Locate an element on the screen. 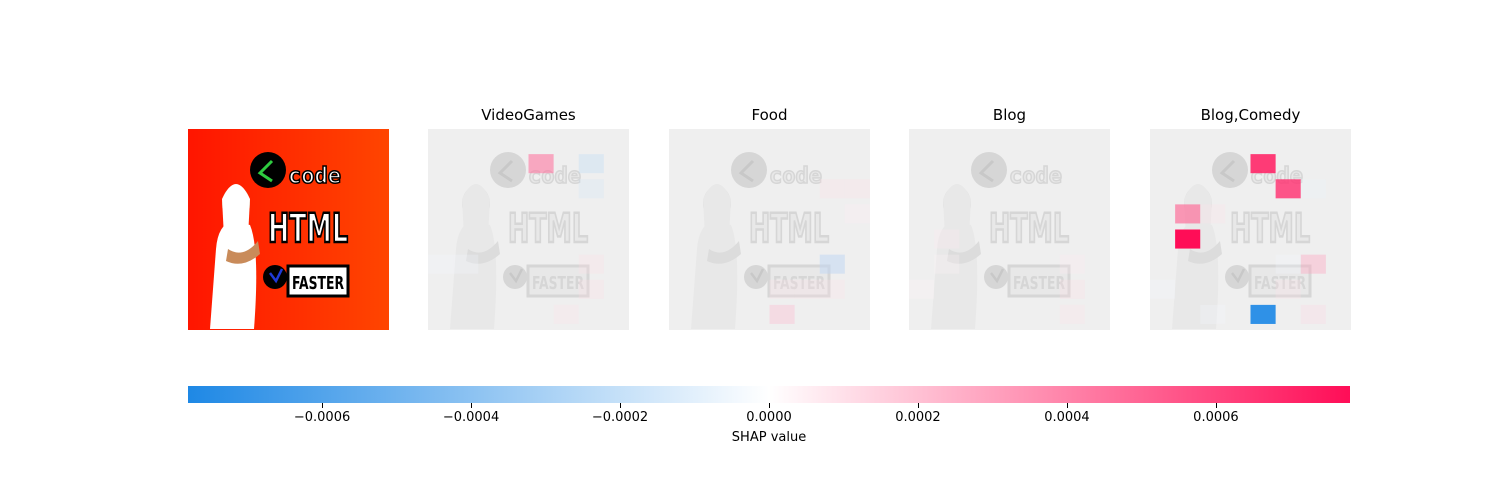  original-image: code HTML FASTER is located at coordinates (288, 229).